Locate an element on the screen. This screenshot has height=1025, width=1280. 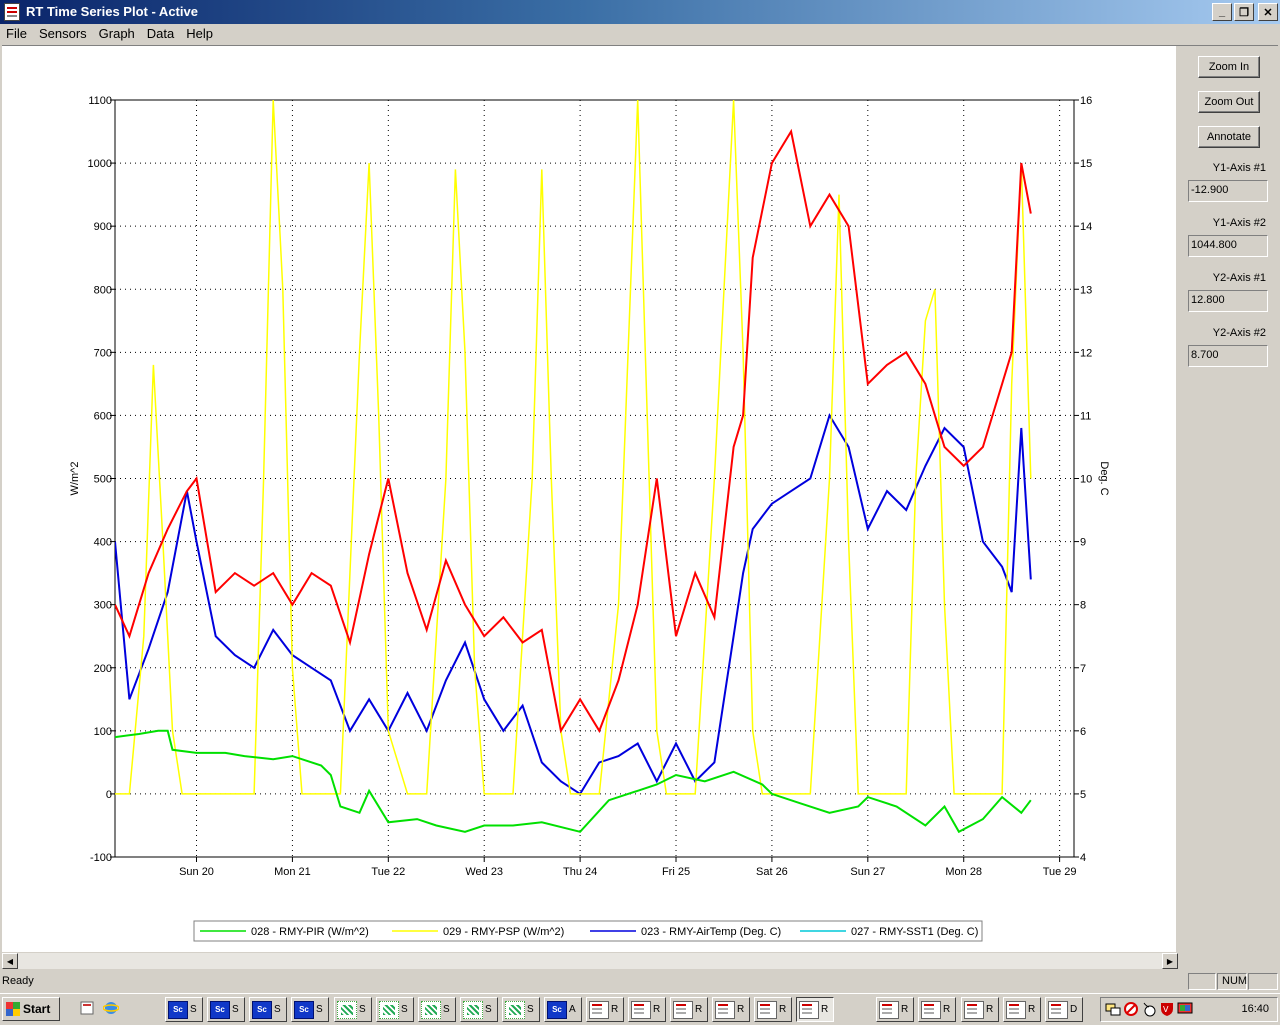
y2-axis-2-field: 8.700 is located at coordinates (1228, 356).